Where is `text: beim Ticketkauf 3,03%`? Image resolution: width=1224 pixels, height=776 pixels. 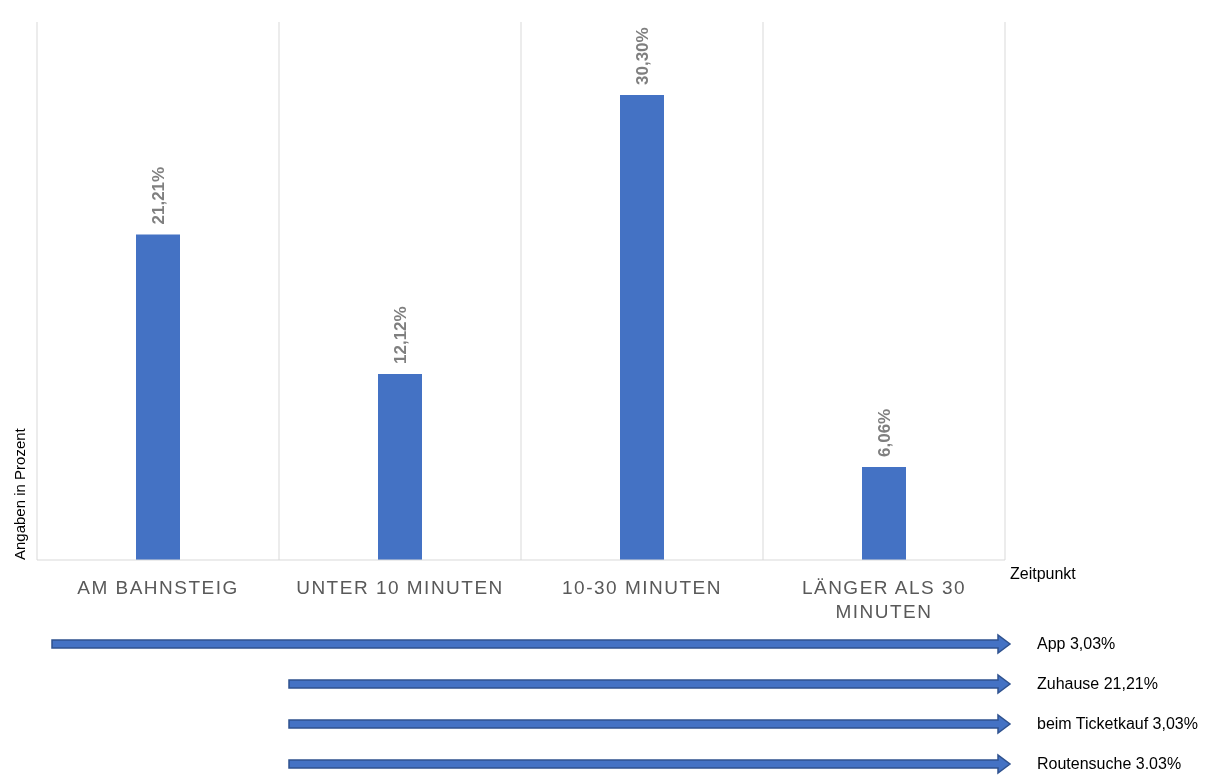 text: beim Ticketkauf 3,03% is located at coordinates (1117, 723).